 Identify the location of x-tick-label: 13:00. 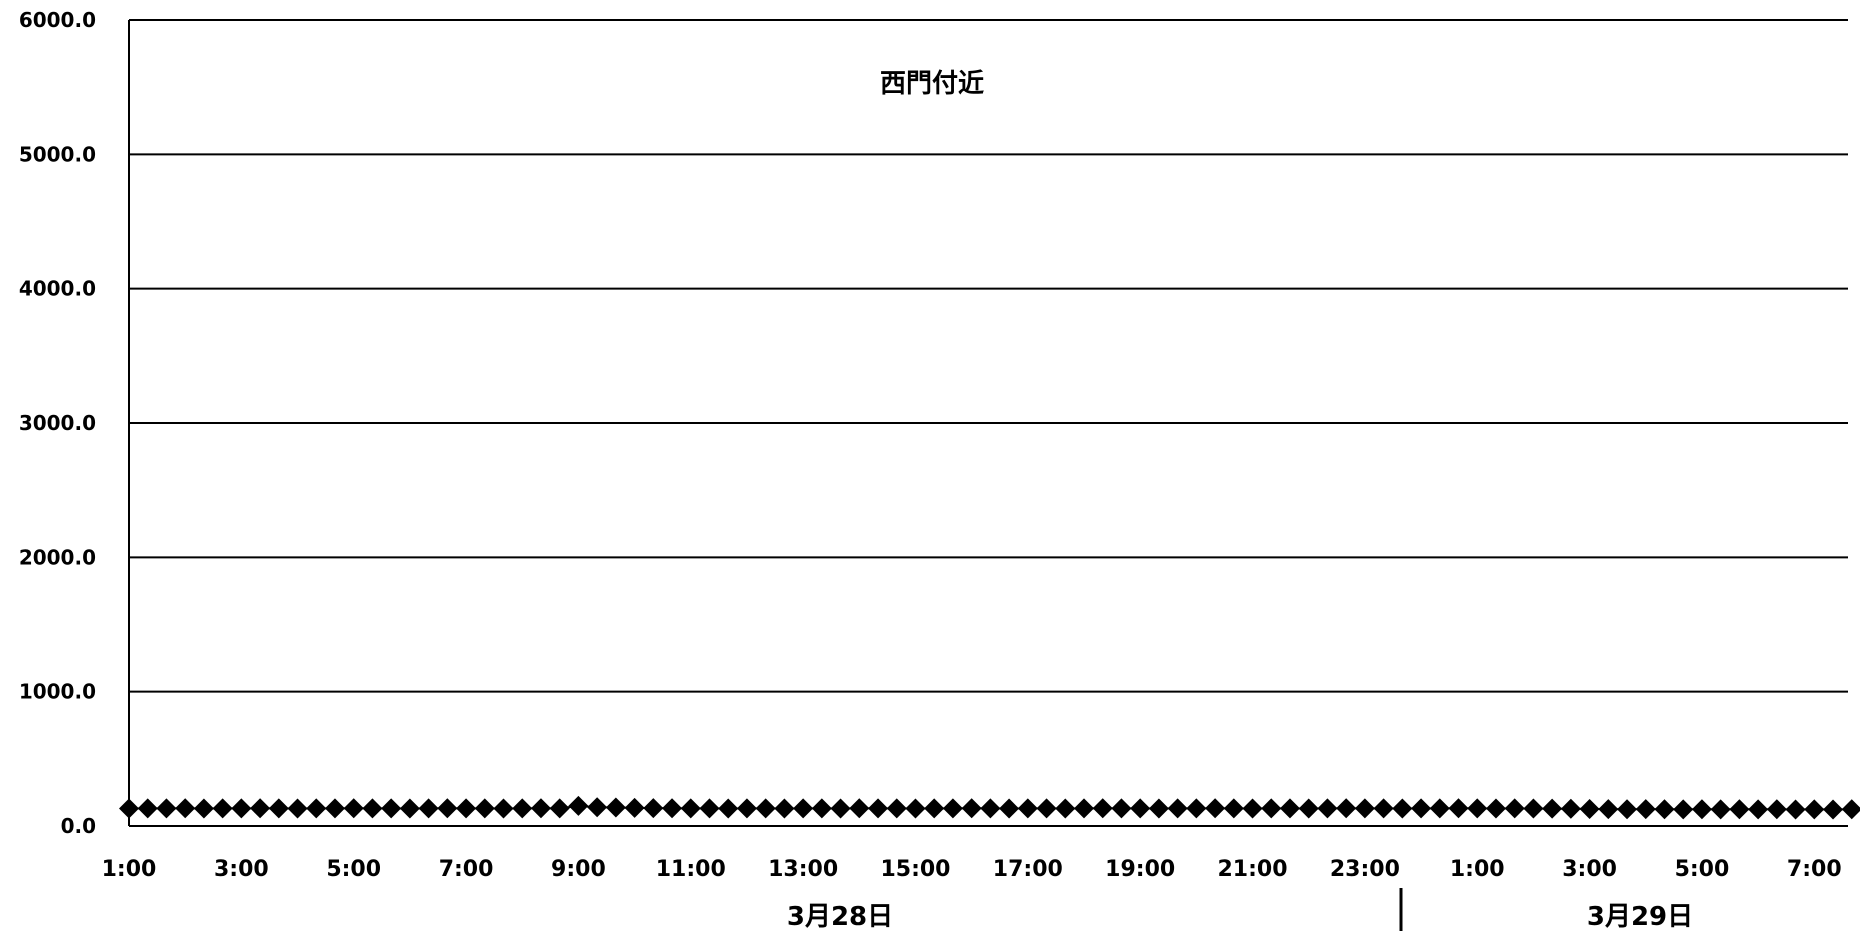
(803, 869).